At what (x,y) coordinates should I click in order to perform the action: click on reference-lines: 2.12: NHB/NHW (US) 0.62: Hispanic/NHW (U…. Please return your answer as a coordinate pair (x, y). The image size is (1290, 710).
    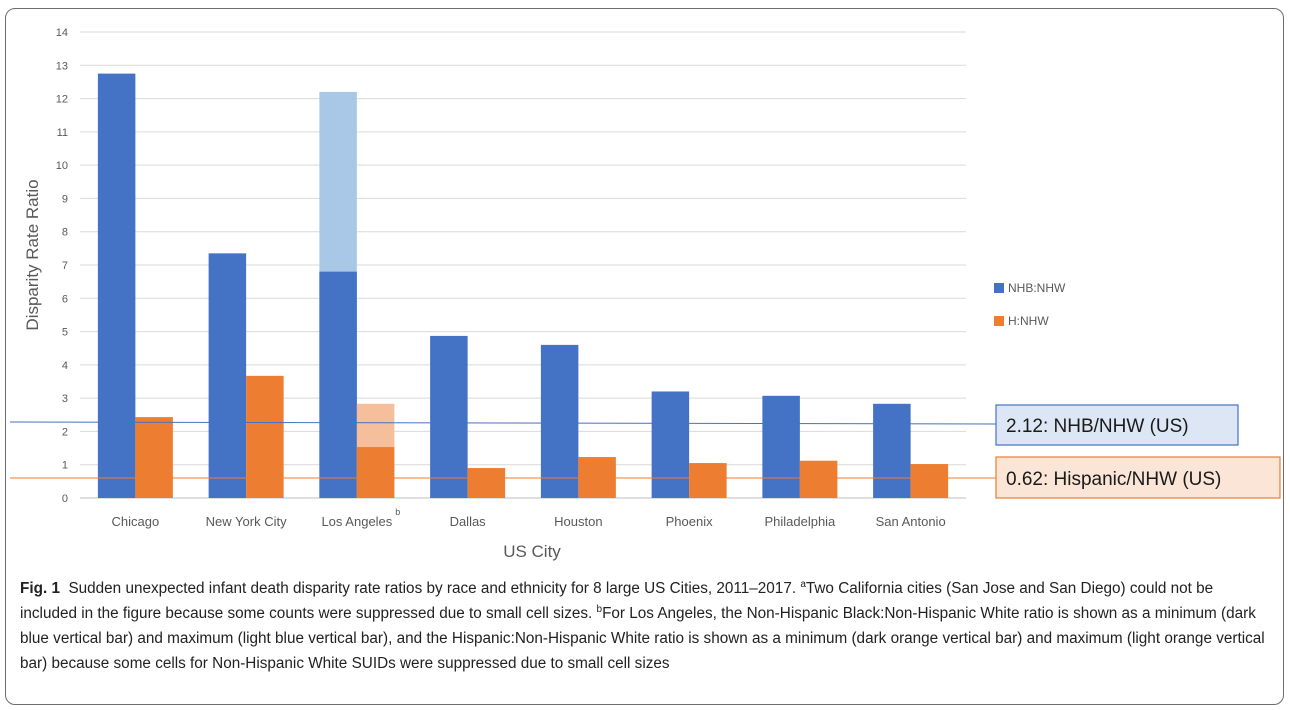
    Looking at the image, I should click on (645, 451).